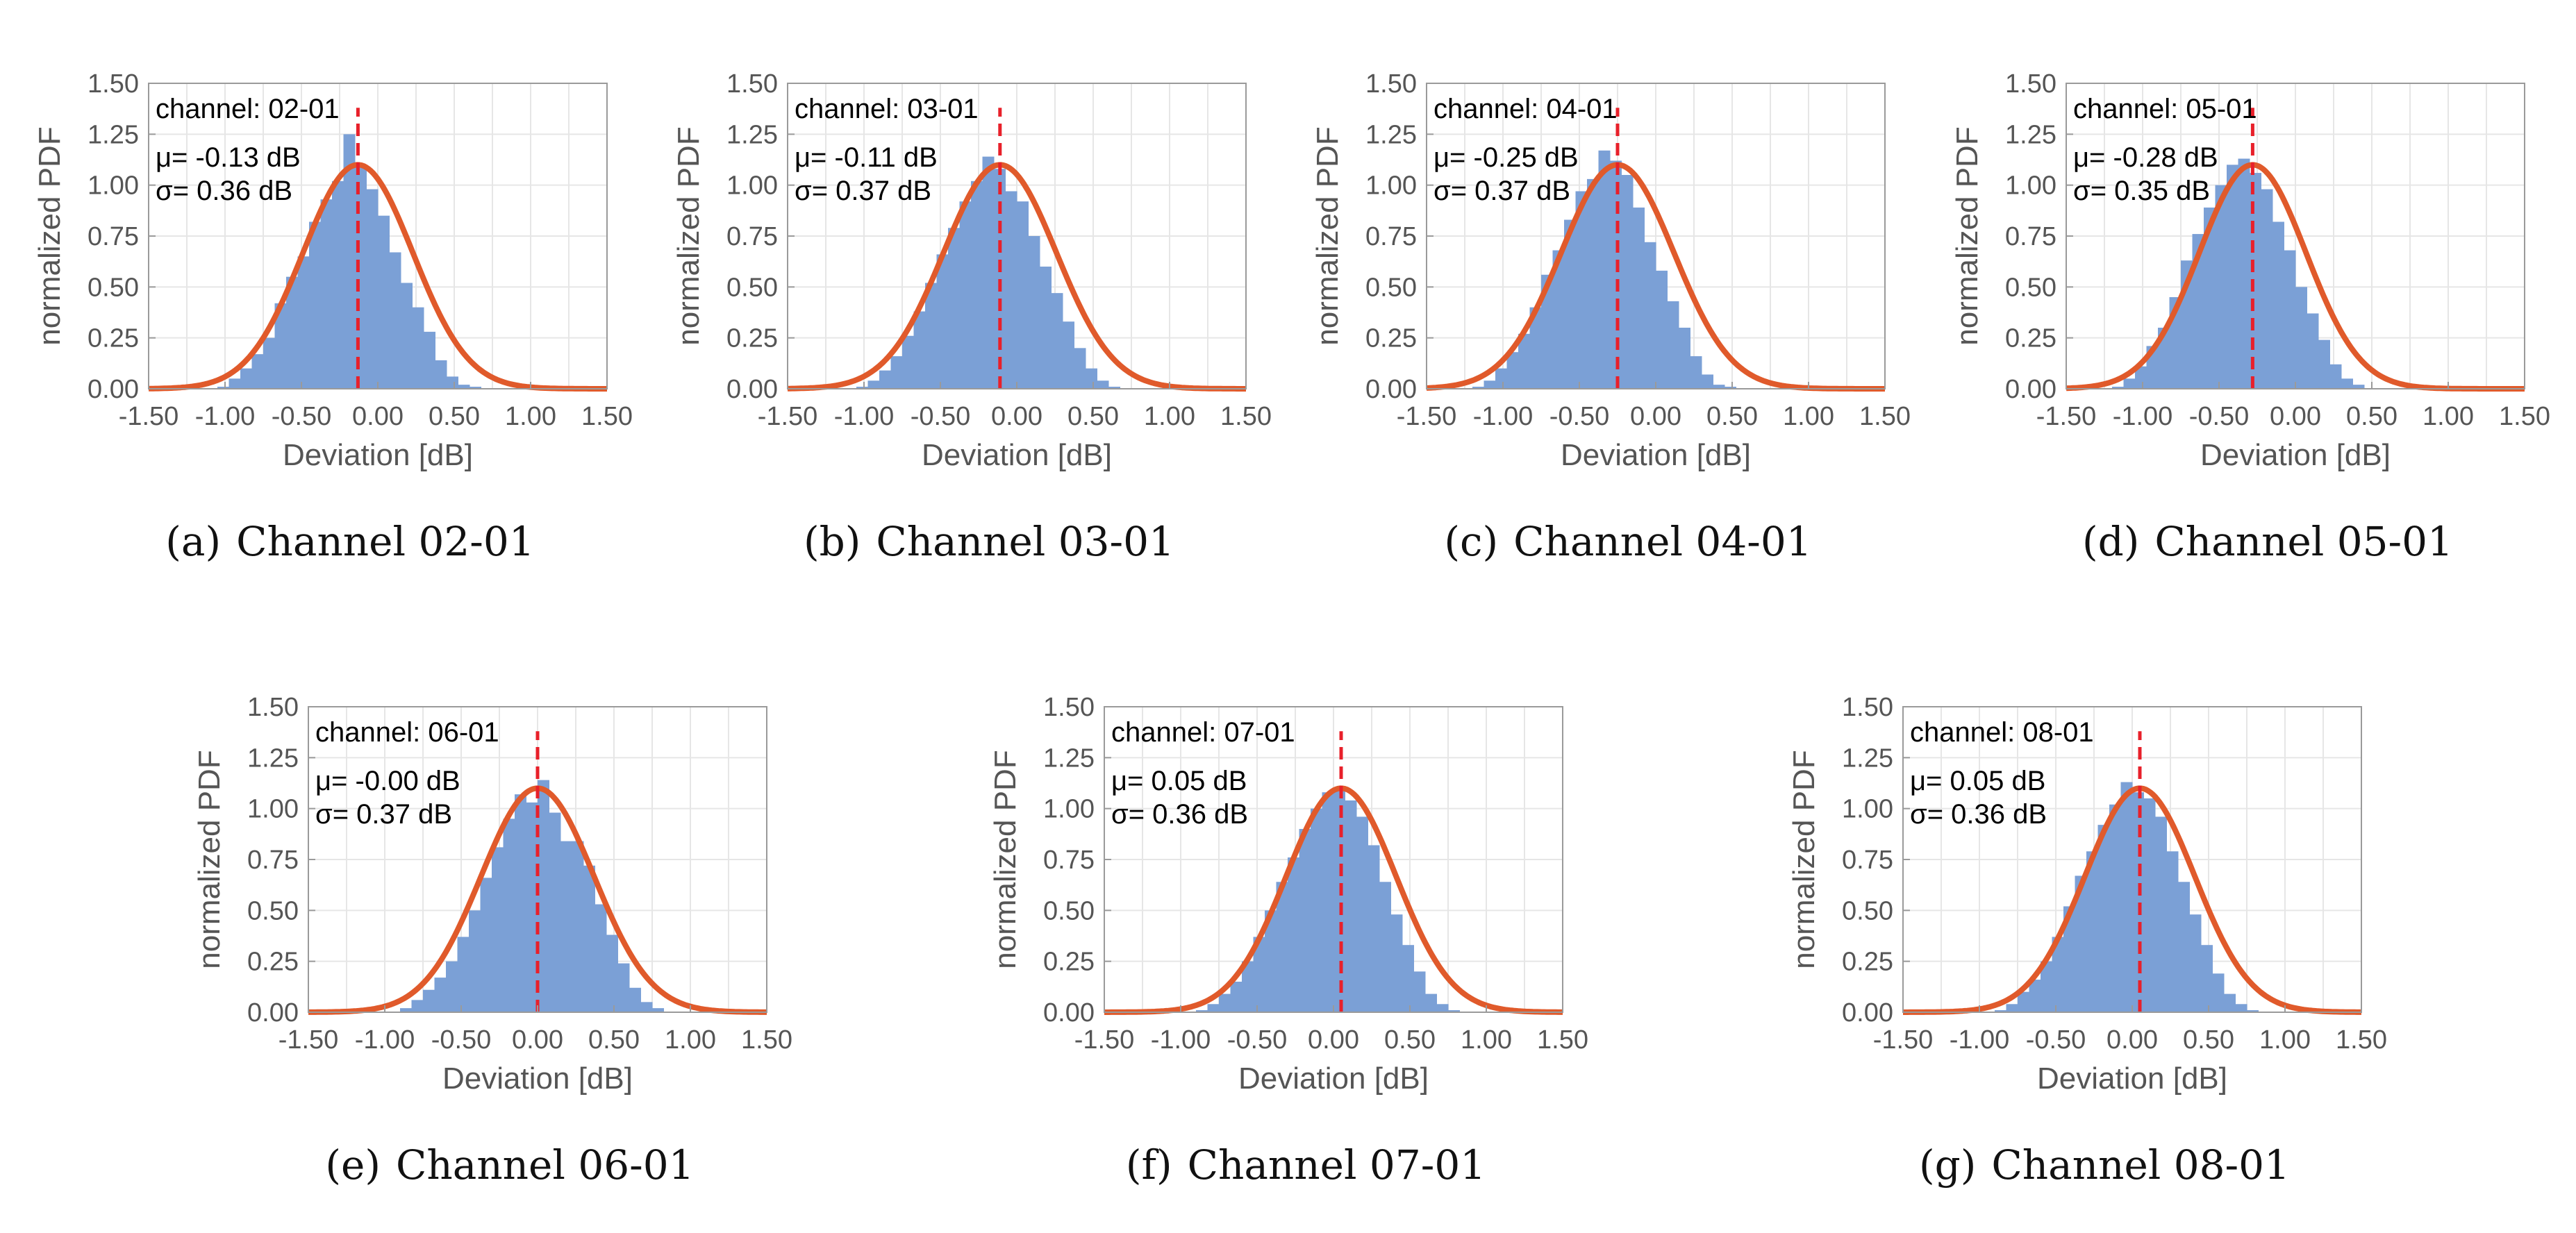 Image resolution: width=2576 pixels, height=1233 pixels. Describe the element at coordinates (1978, 815) in the screenshot. I see `sigma-annotation: σ= 0.36 dB` at that location.